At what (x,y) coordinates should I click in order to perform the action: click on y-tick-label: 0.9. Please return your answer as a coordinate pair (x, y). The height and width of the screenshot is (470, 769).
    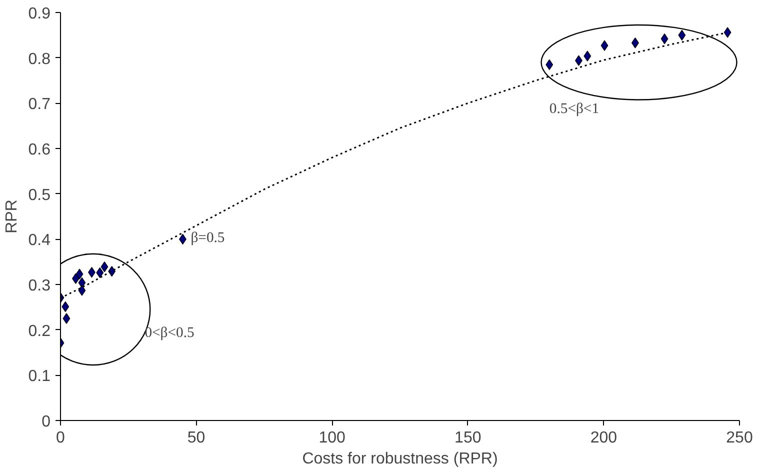
    Looking at the image, I should click on (39, 14).